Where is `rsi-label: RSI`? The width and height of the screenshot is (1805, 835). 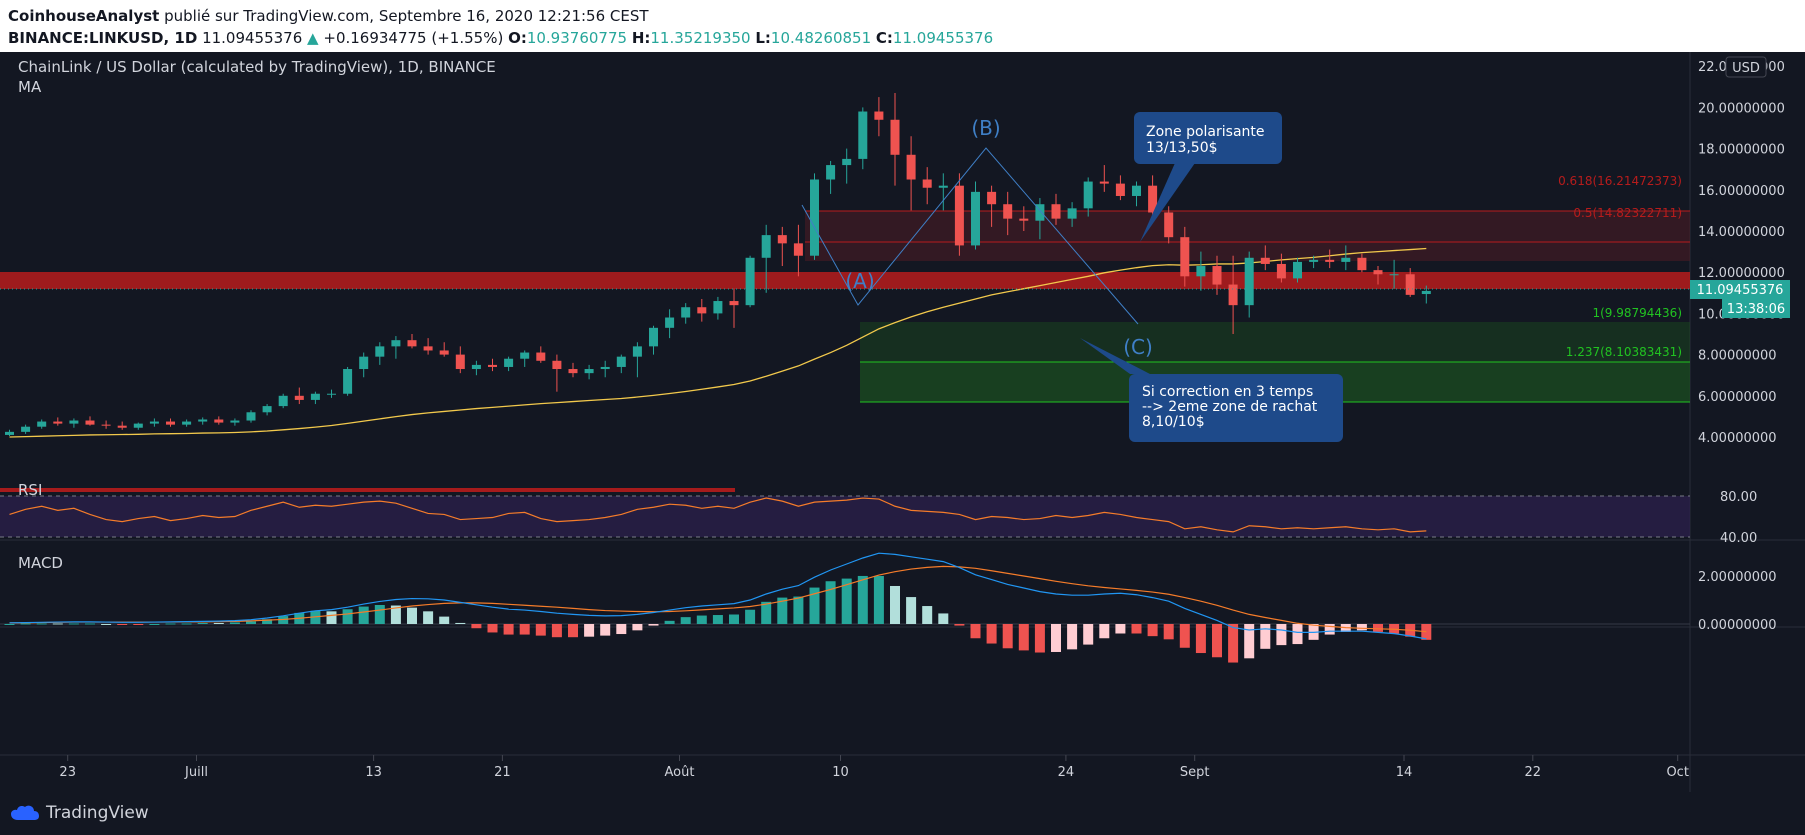
rsi-label: RSI is located at coordinates (30, 490).